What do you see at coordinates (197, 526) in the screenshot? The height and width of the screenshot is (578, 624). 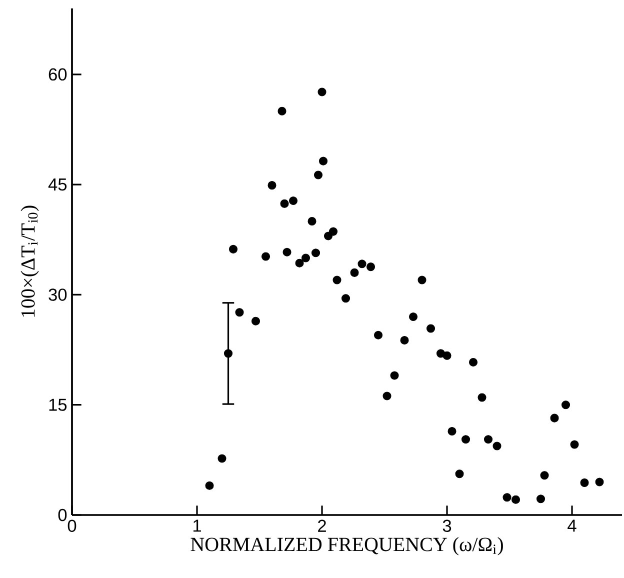 I see `x-tick-label: 1` at bounding box center [197, 526].